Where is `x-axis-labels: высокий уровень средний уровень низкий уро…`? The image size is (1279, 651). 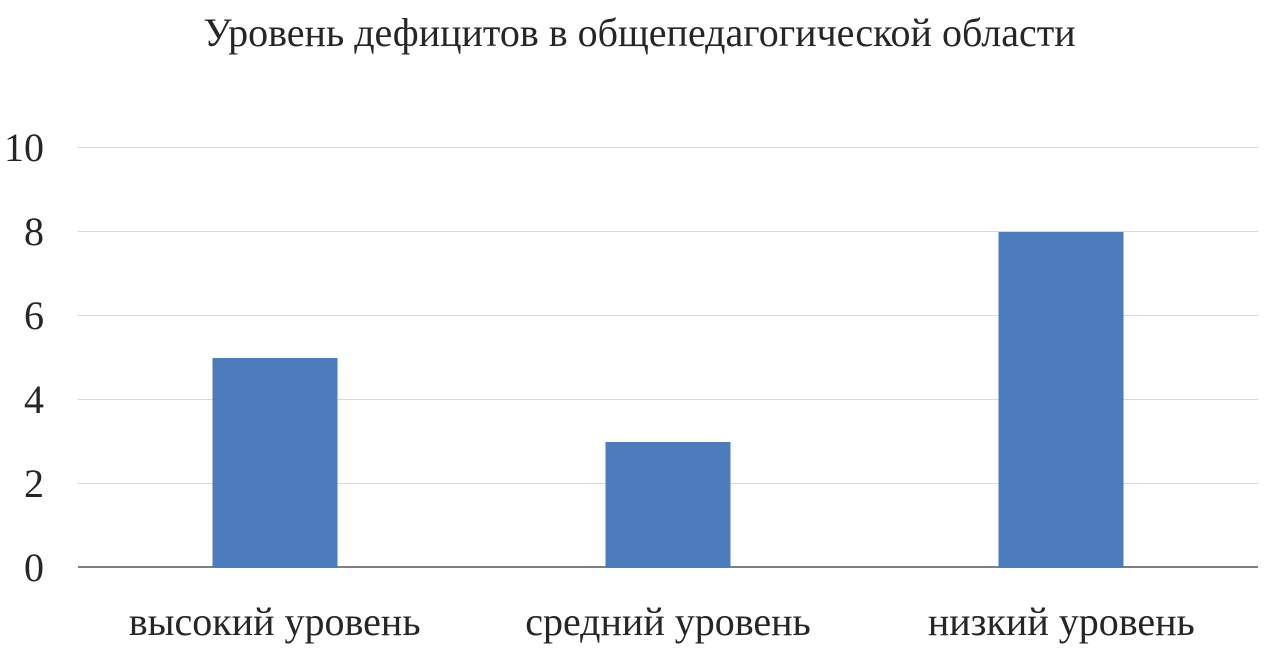 x-axis-labels: высокий уровень средний уровень низкий уро… is located at coordinates (668, 622).